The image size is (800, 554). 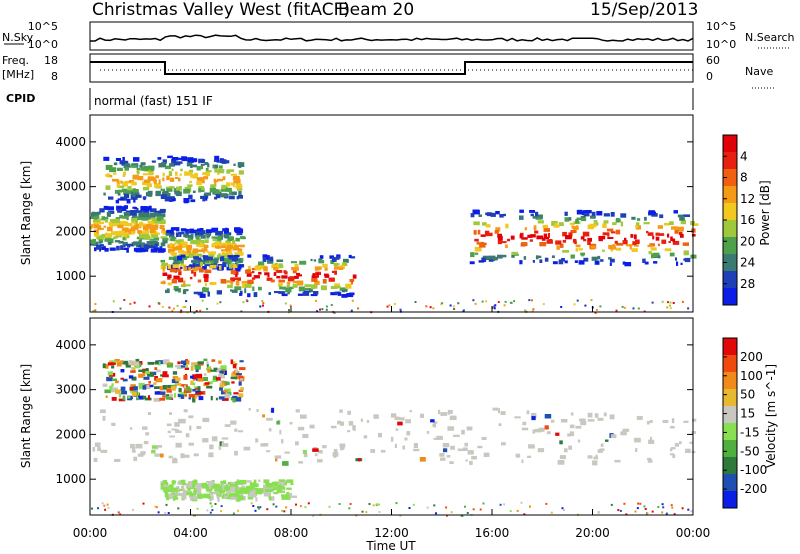 What do you see at coordinates (771, 416) in the screenshot?
I see `velocity-colorbar-label: Velocity [m s^-1]` at bounding box center [771, 416].